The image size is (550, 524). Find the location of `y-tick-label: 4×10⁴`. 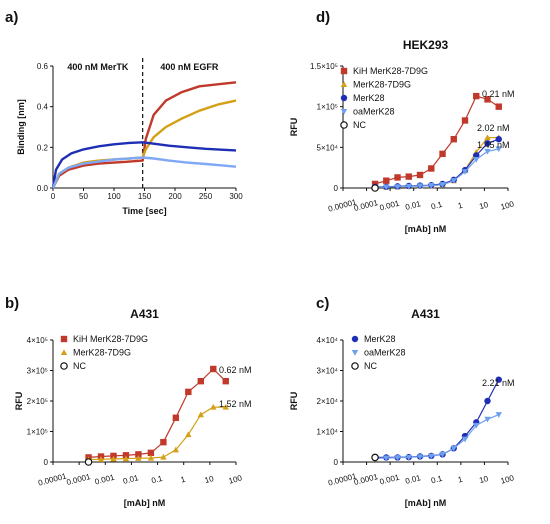

y-tick-label: 4×10⁴ is located at coordinates (328, 340).